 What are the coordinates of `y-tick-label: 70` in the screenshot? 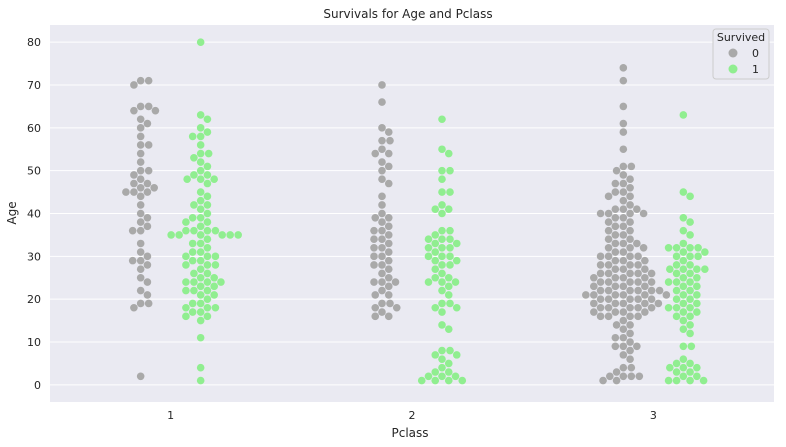 It's located at (34, 85).